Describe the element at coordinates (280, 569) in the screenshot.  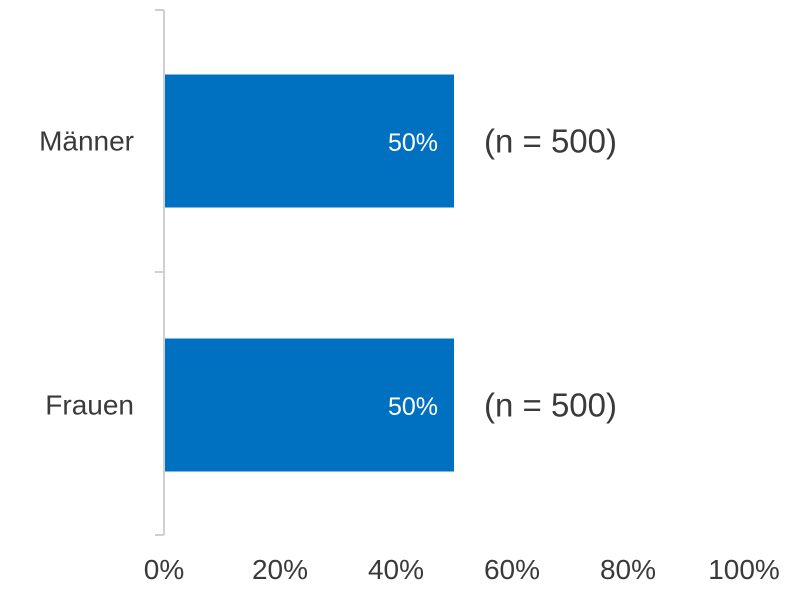
I see `x-tick-label: 20%` at that location.